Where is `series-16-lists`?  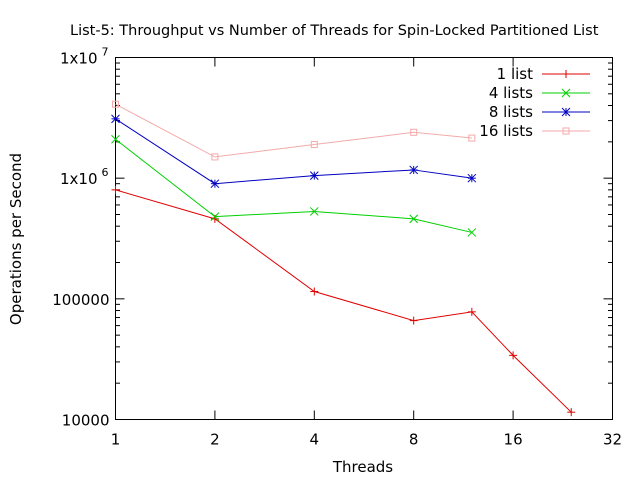
series-16-lists is located at coordinates (294, 130).